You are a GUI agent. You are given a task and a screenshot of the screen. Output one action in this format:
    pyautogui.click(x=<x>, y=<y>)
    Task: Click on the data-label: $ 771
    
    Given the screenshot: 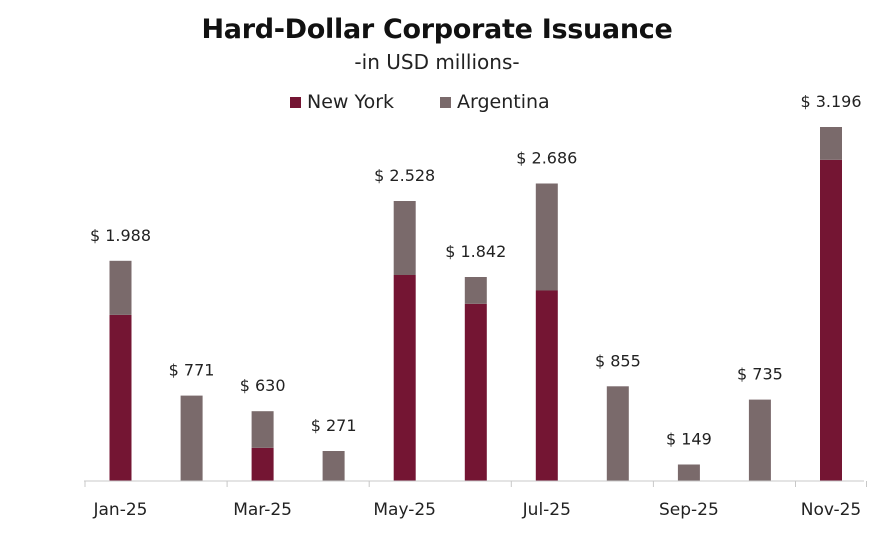 What is the action you would take?
    pyautogui.click(x=192, y=370)
    